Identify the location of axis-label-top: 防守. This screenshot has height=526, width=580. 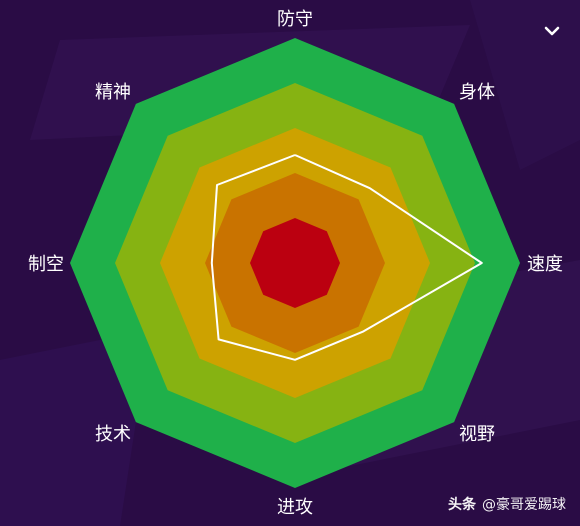
(295, 19).